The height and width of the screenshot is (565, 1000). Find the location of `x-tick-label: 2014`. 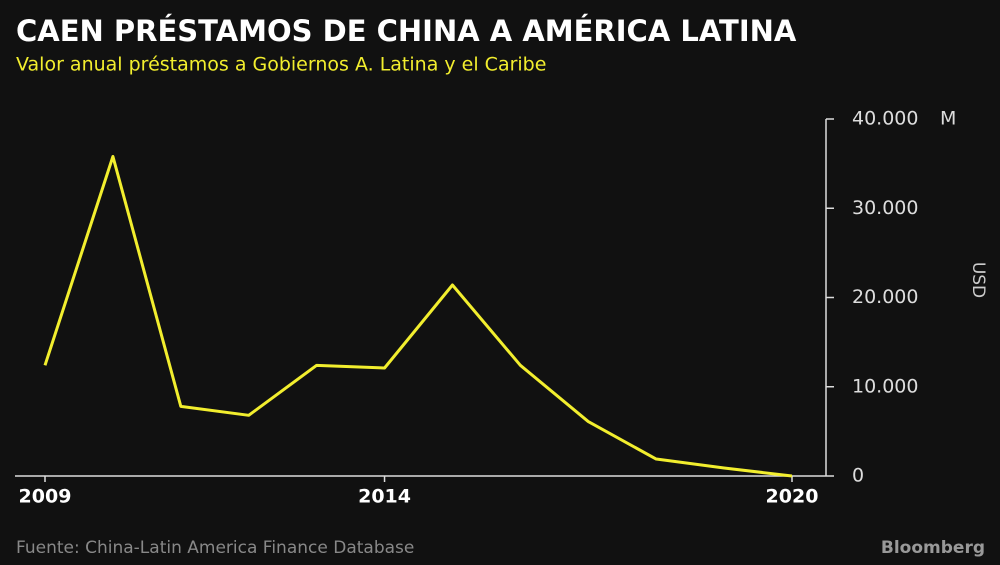

x-tick-label: 2014 is located at coordinates (384, 497).